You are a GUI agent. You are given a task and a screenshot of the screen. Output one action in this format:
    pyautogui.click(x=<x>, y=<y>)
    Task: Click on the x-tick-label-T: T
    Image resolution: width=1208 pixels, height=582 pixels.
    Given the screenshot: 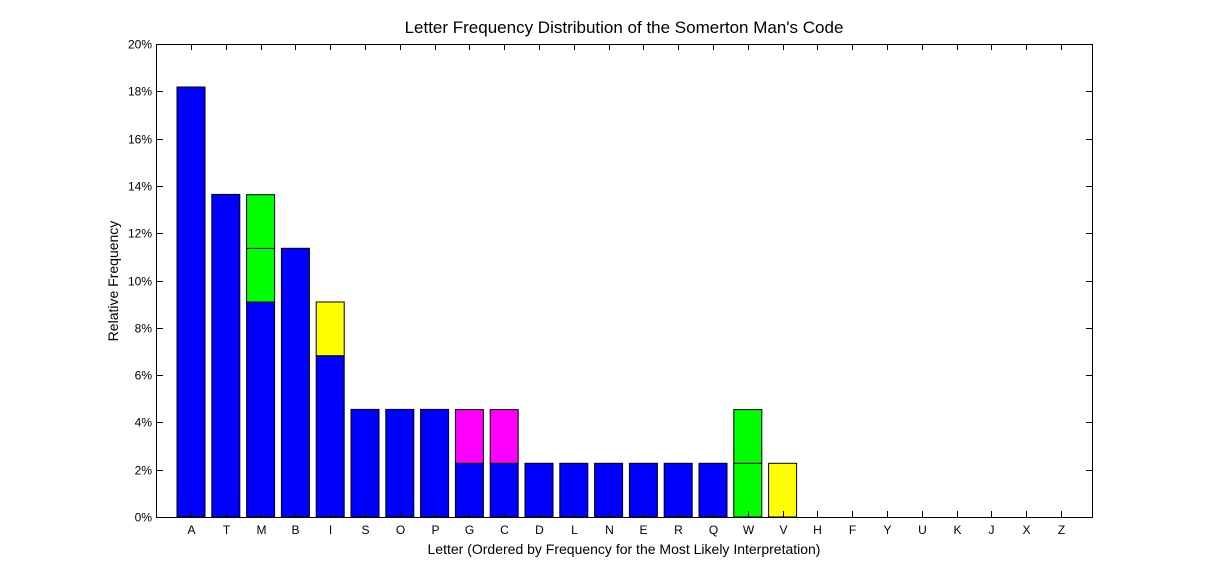 What is the action you would take?
    pyautogui.click(x=227, y=530)
    